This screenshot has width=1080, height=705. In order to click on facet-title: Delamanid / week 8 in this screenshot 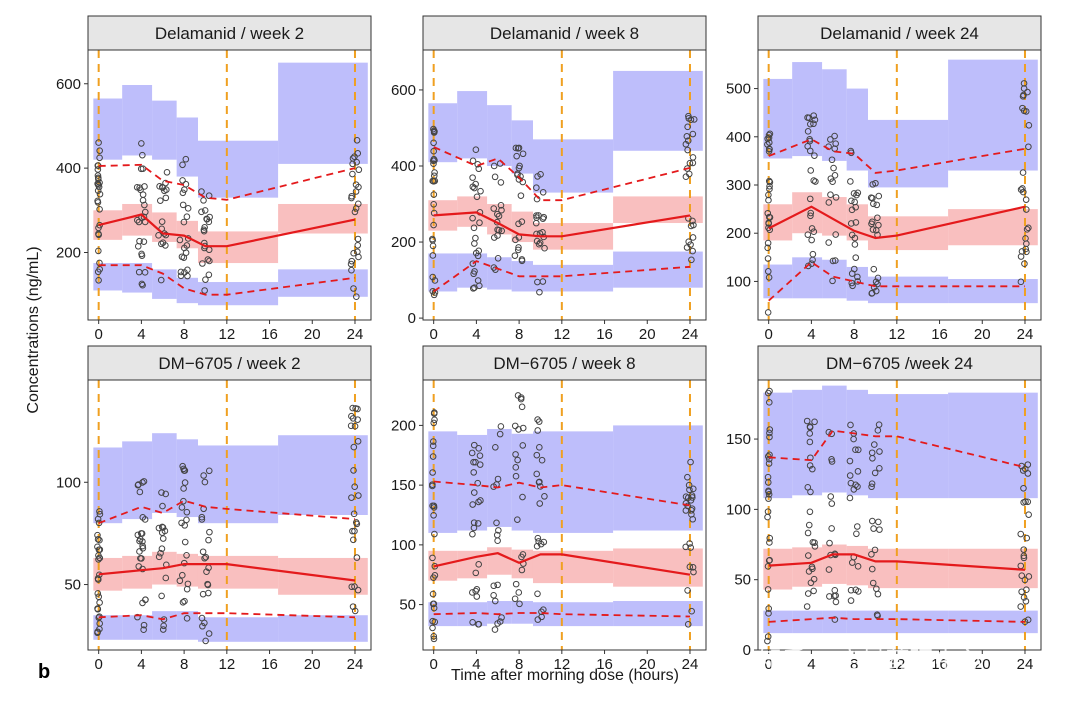, I will do `click(564, 33)`.